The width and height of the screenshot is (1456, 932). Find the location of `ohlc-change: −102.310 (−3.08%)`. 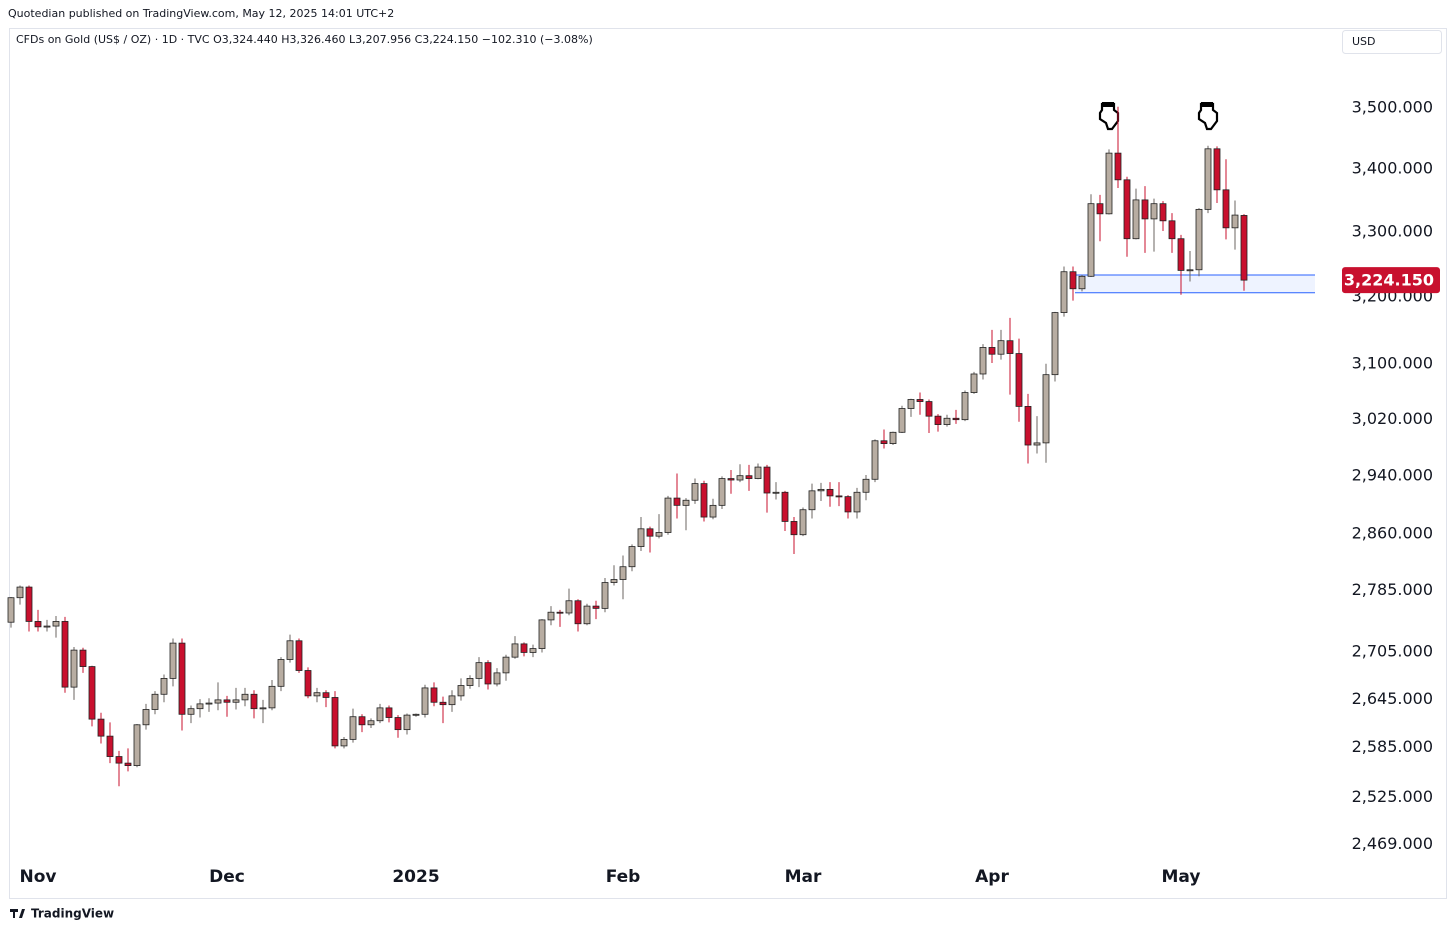

ohlc-change: −102.310 (−3.08%) is located at coordinates (537, 39).